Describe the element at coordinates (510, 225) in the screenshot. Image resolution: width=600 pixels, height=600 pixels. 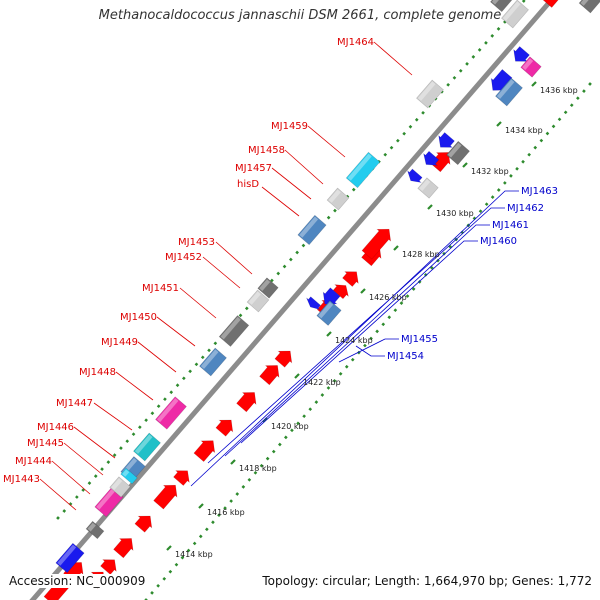
I see `reverse-gene-label: MJ1461` at that location.